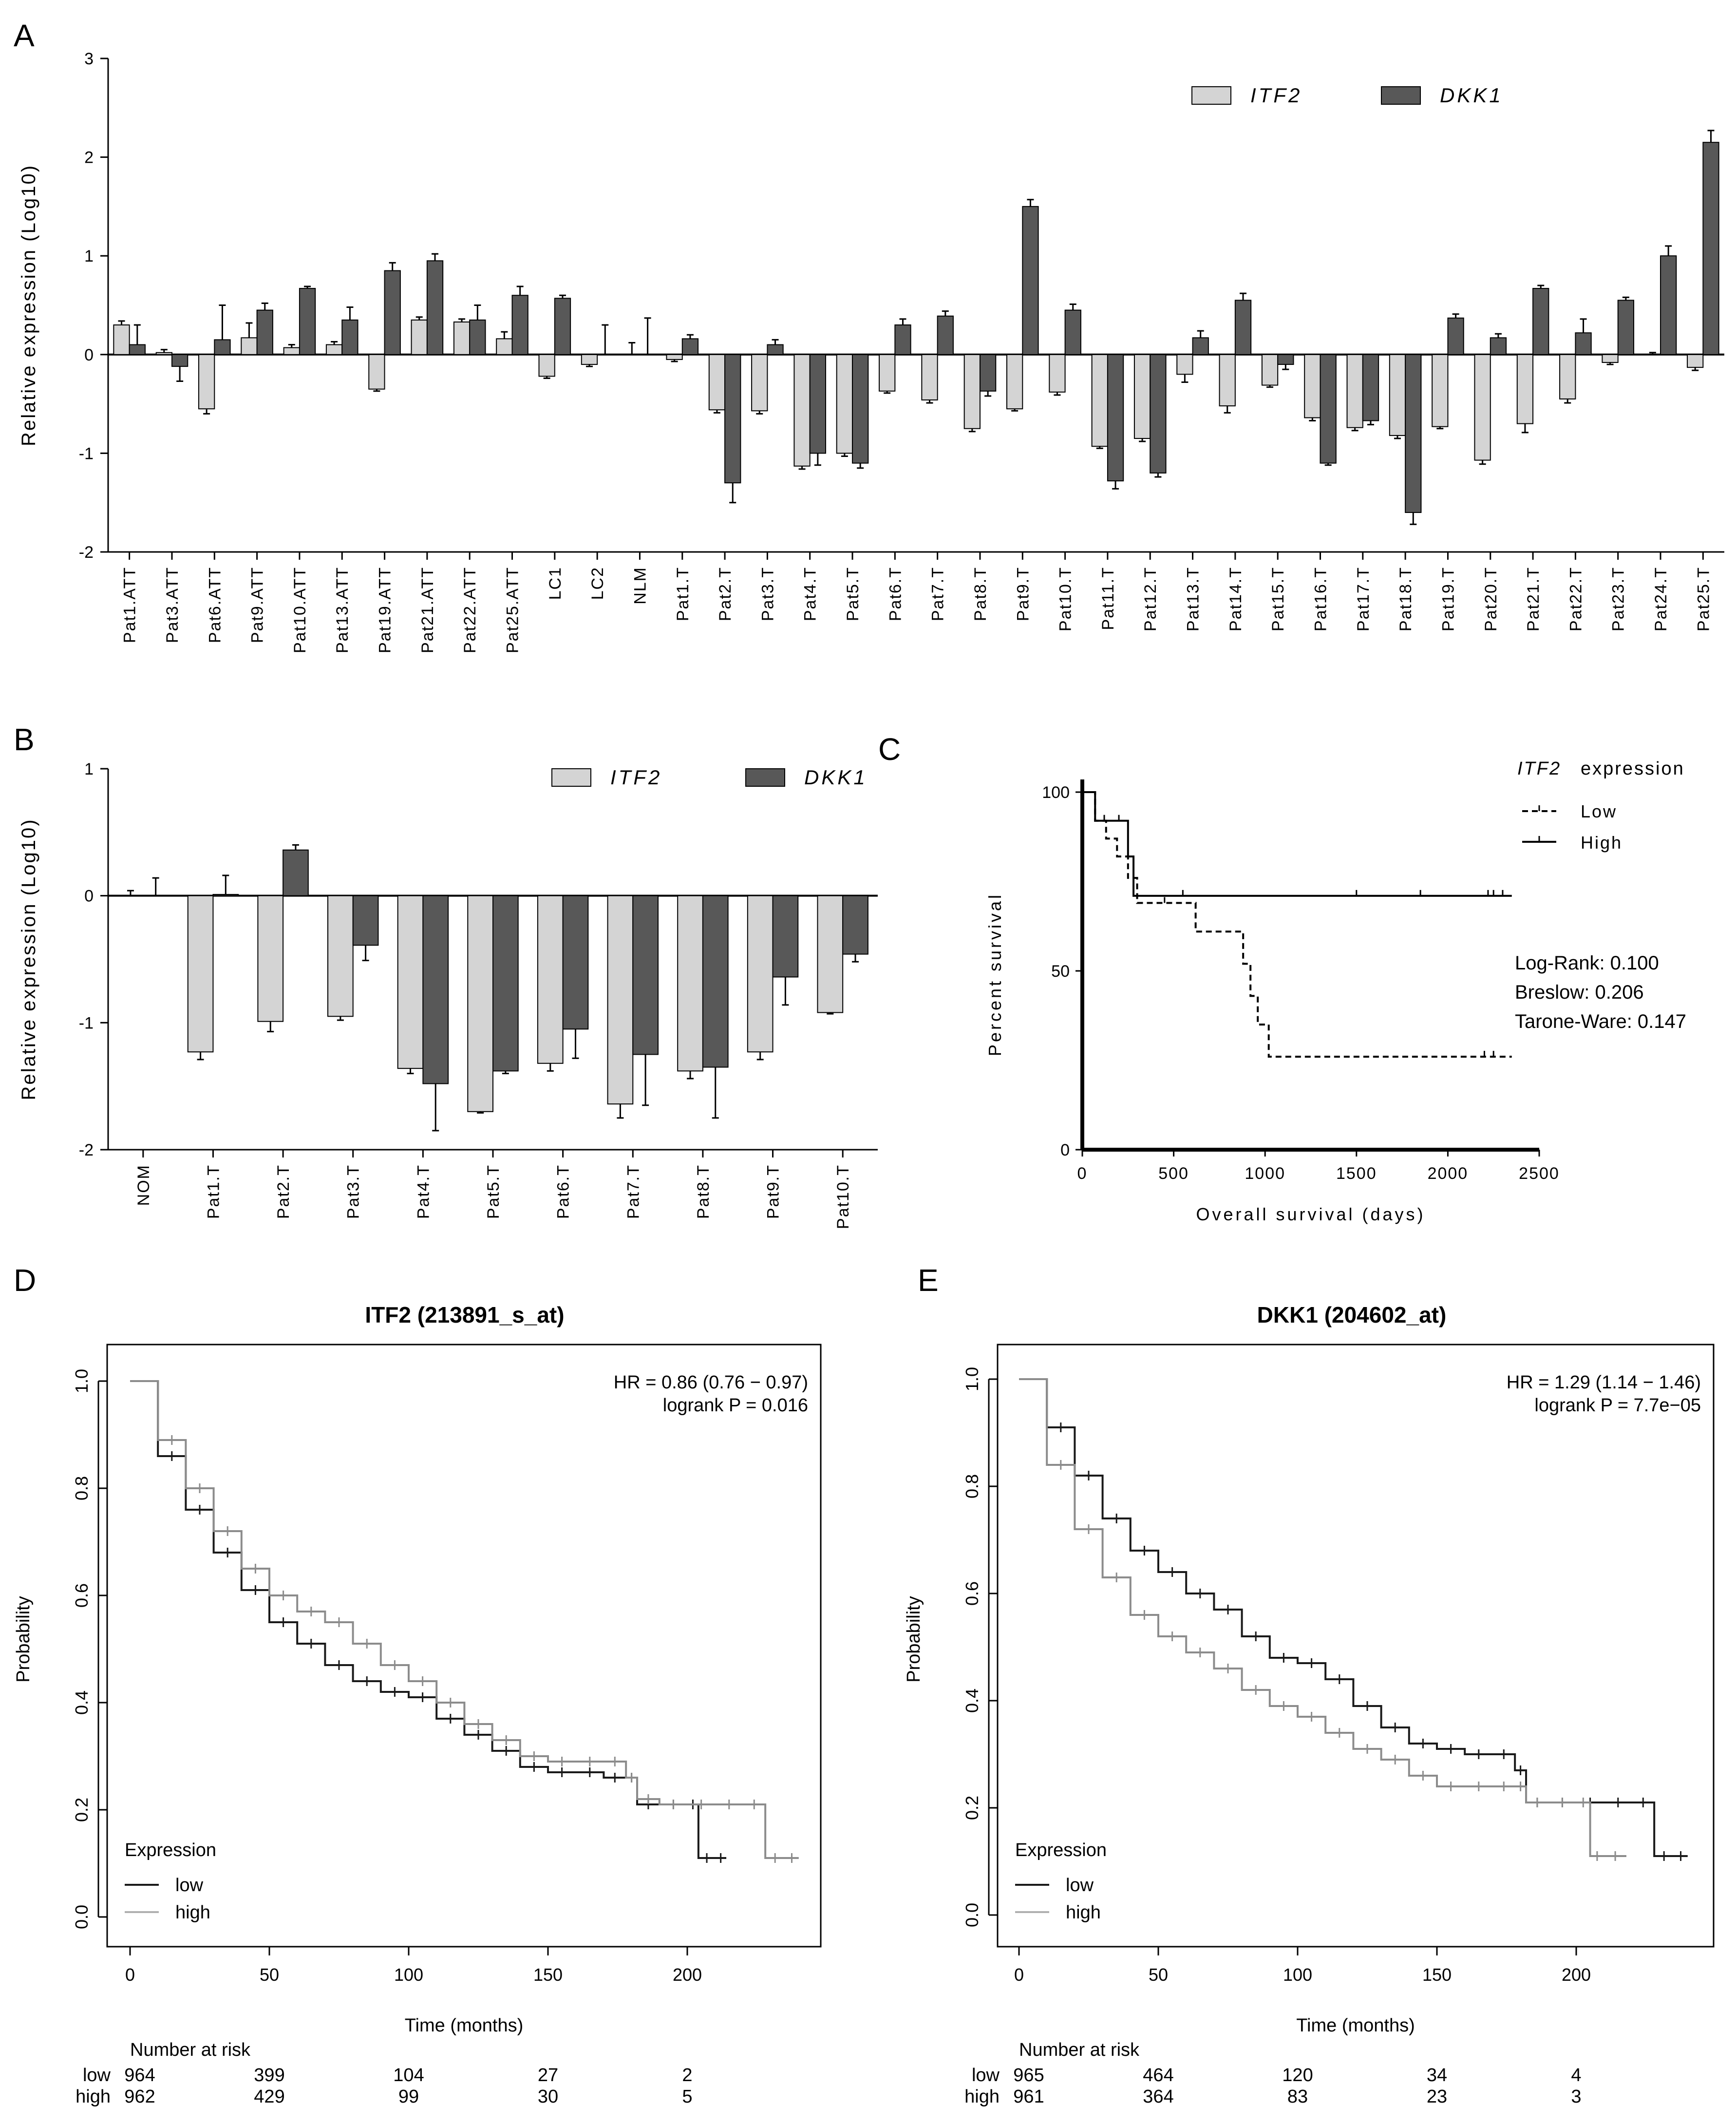  Describe the element at coordinates (1618, 599) in the screenshot. I see `x-tick-label: Pat23.T` at that location.